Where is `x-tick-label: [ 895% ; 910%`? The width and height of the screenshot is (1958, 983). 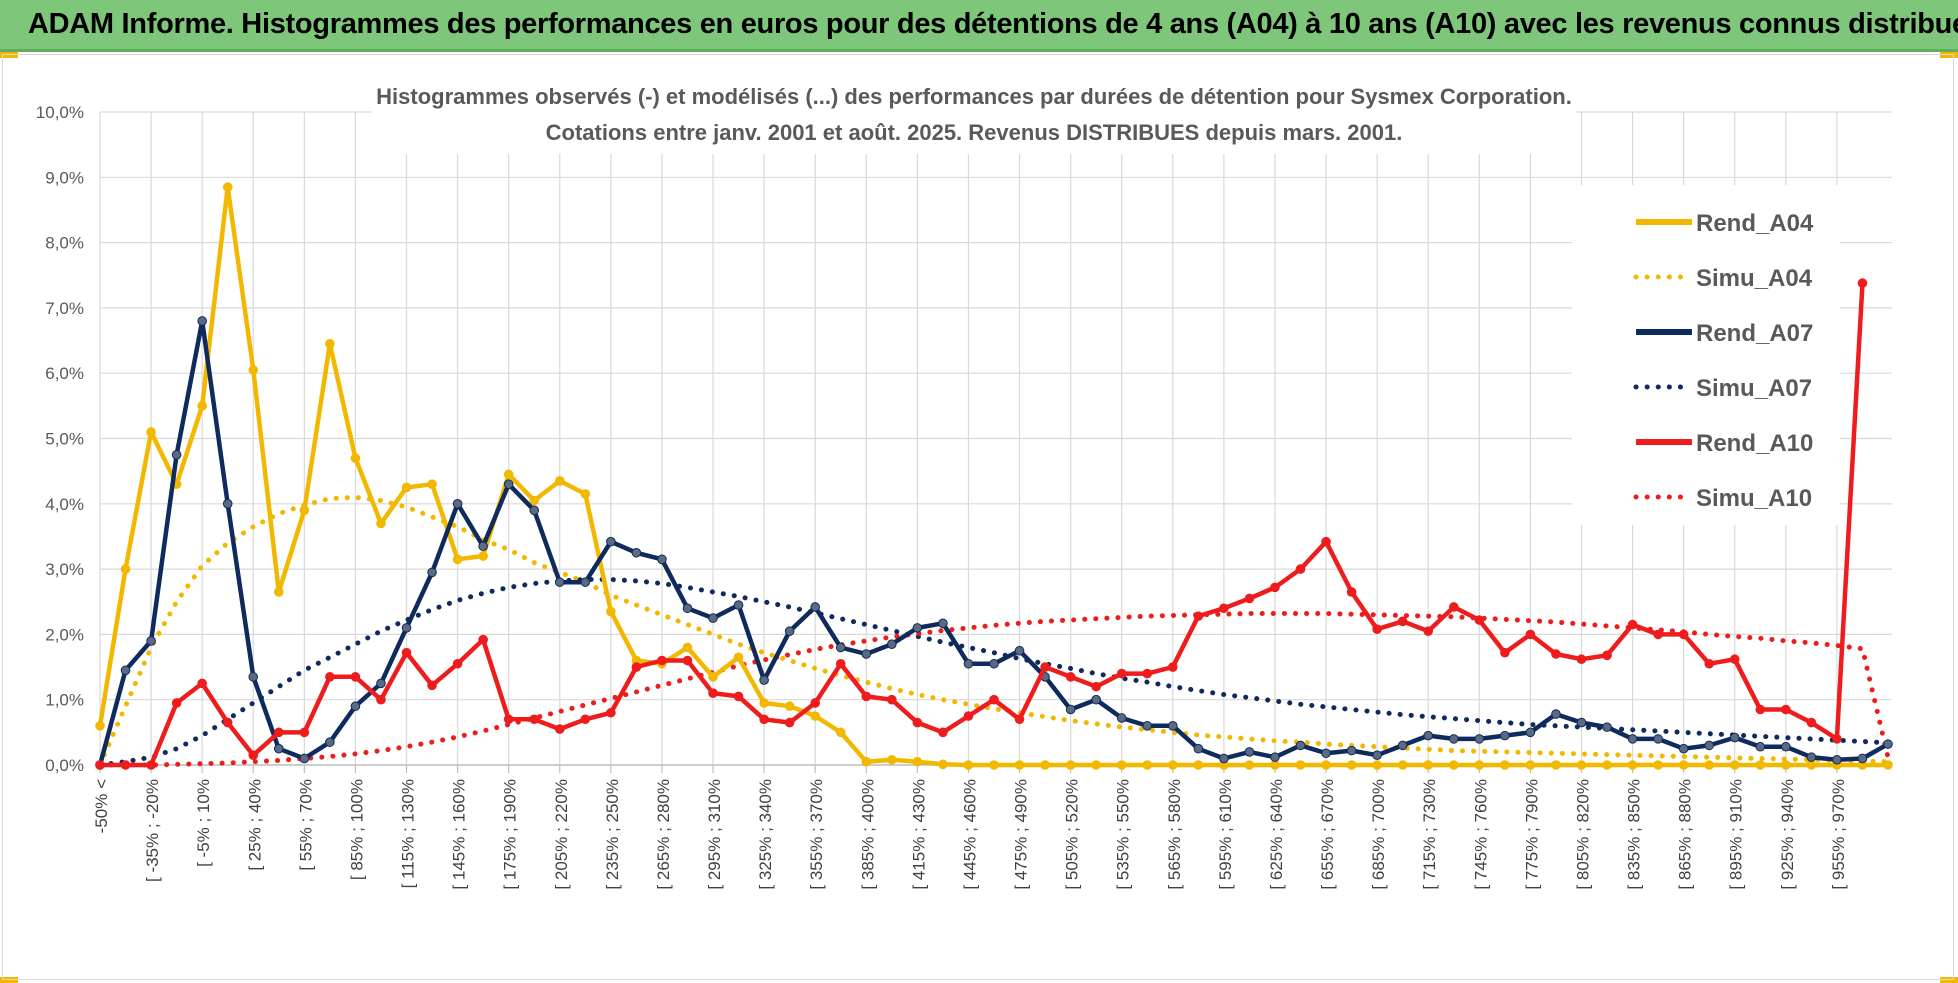 x-tick-label: [ 895% ; 910% is located at coordinates (1736, 834).